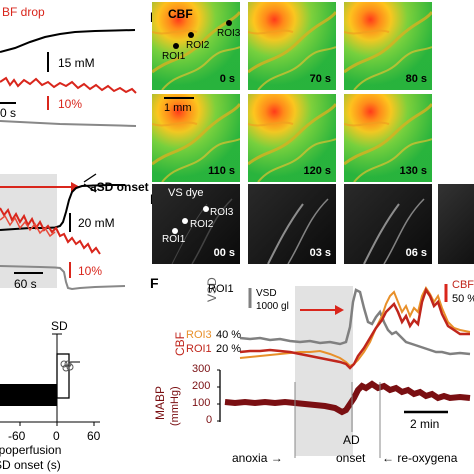  I want to click on frame-time: 70 s, so click(320, 79).